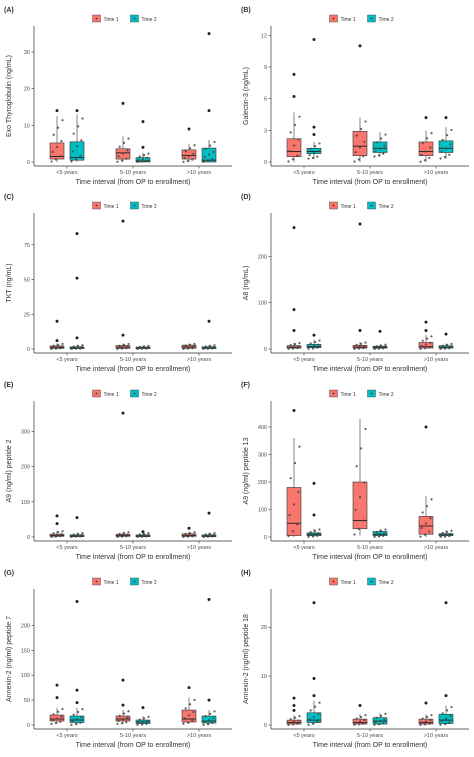 The image size is (474, 757). I want to click on y-tick-label: 6, so click(265, 100).